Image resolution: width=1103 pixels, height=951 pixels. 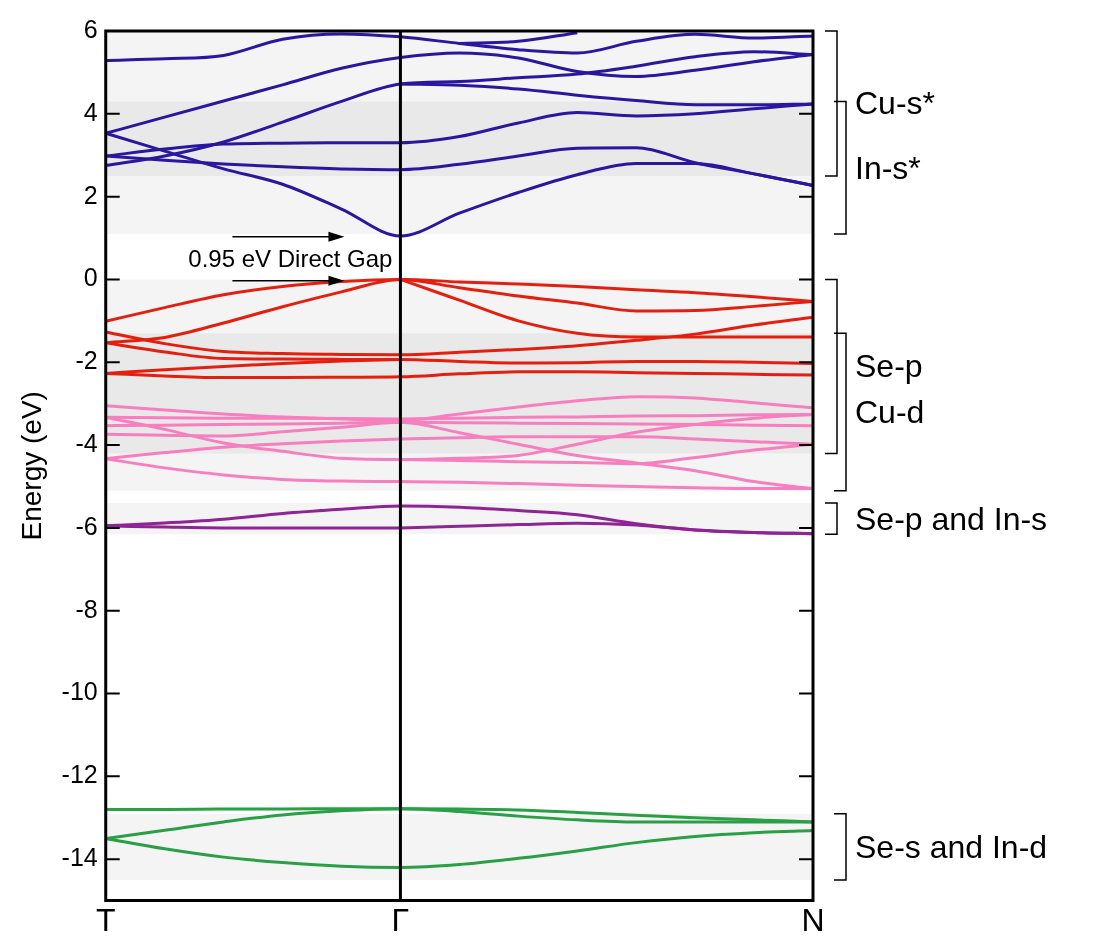 What do you see at coordinates (90, 111) in the screenshot?
I see `y-tick-label: 4` at bounding box center [90, 111].